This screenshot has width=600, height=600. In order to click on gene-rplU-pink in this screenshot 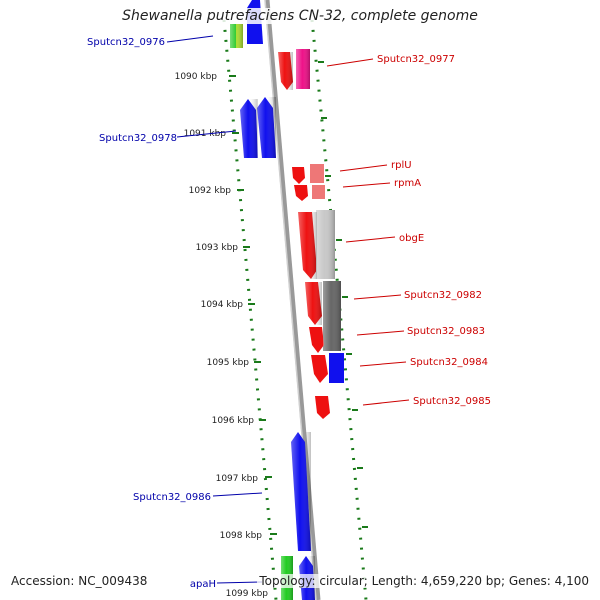, I will do `click(317, 173)`.